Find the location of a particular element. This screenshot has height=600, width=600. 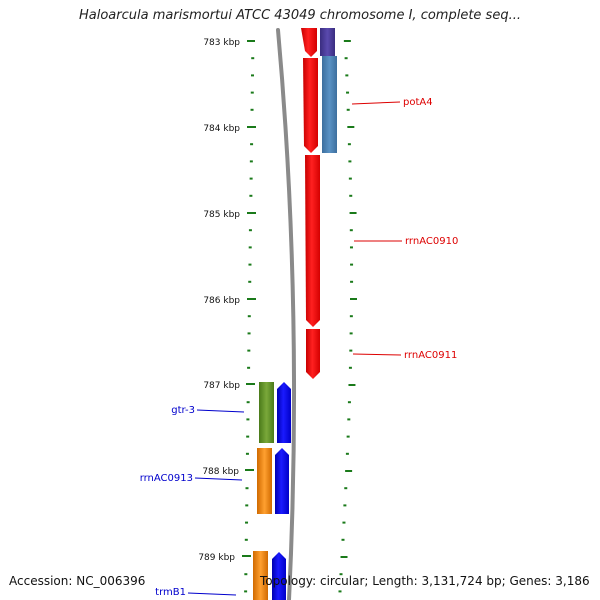

gene-arrow-potA4-region is located at coordinates (310, 105).